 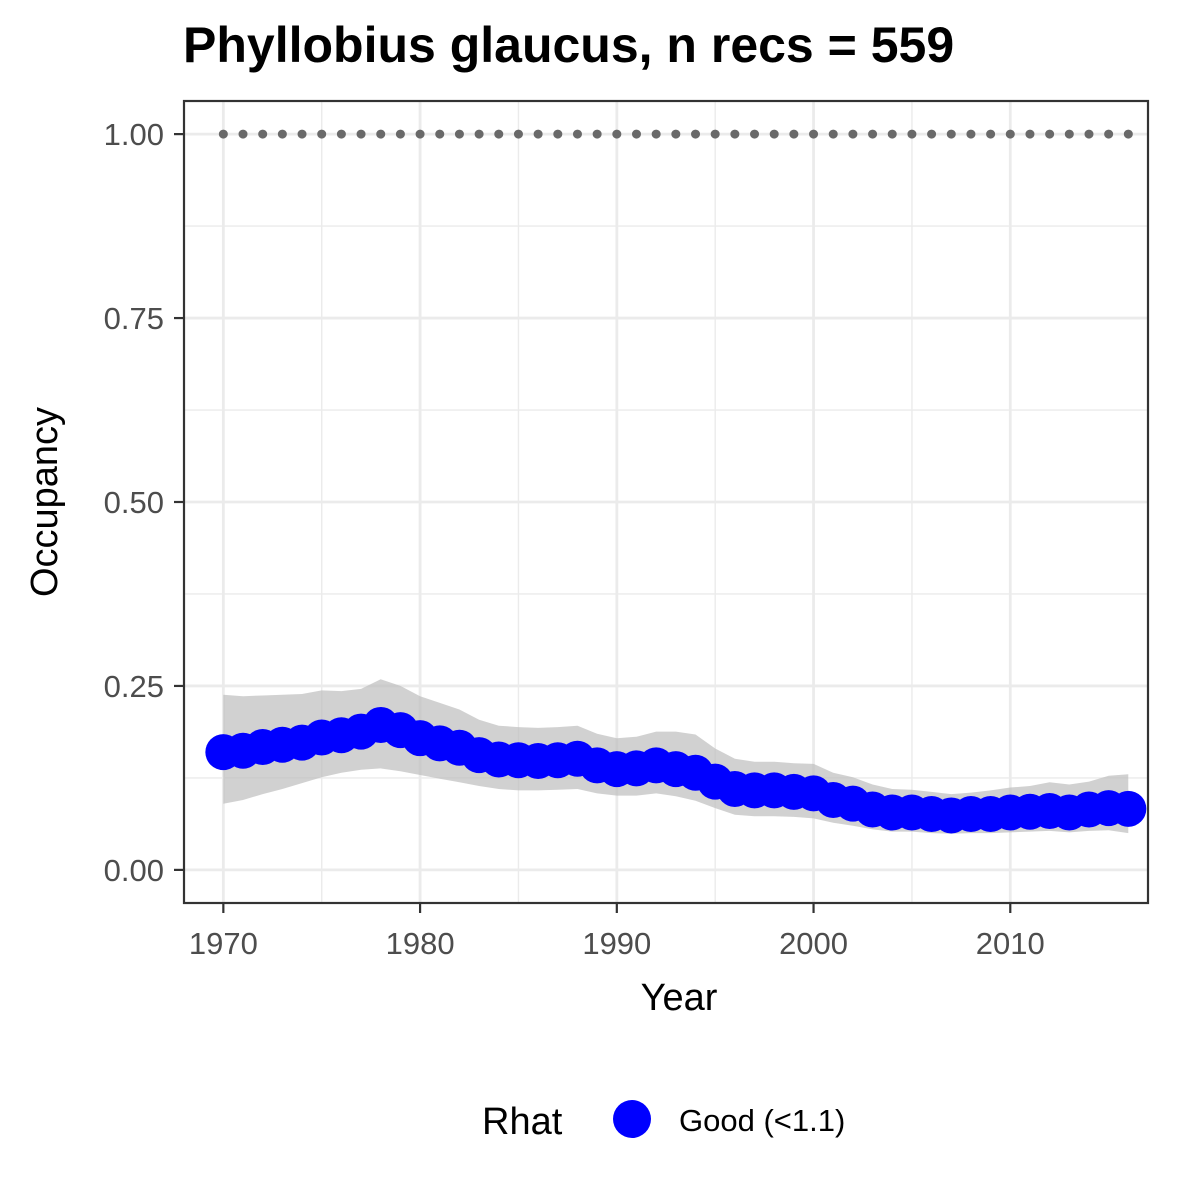 I want to click on y-tick-label: 0.75, so click(x=134, y=318).